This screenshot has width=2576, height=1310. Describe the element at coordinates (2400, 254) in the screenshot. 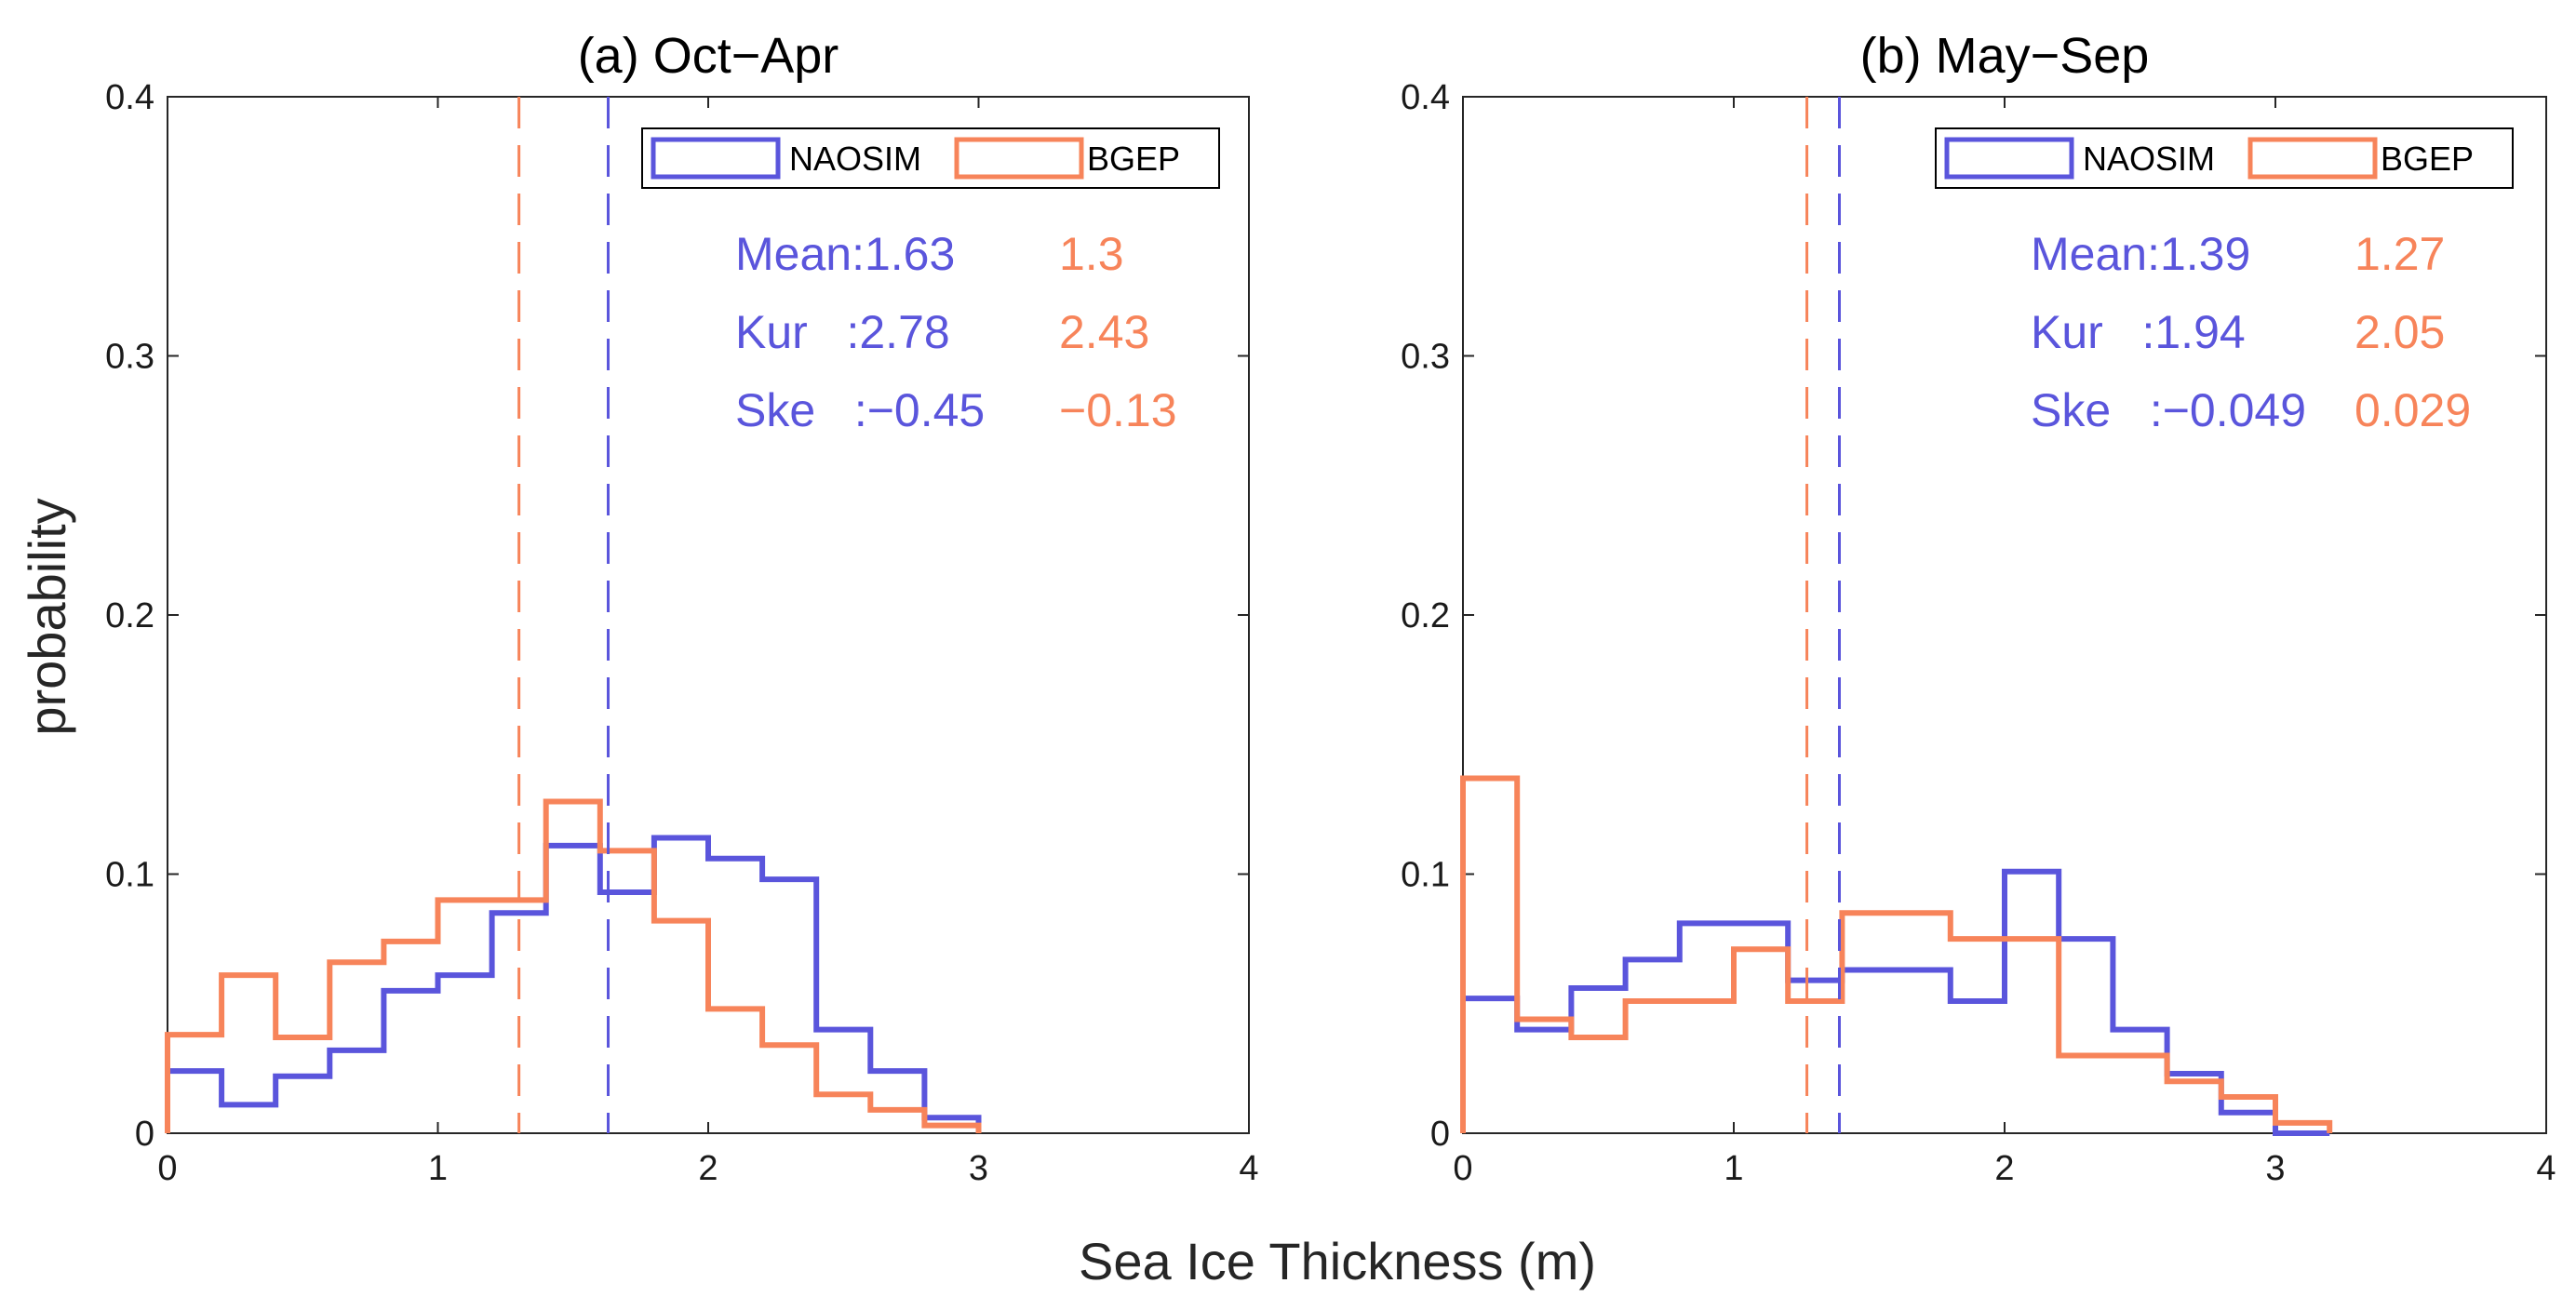

I see `stat-bgep-value: 1.27` at that location.